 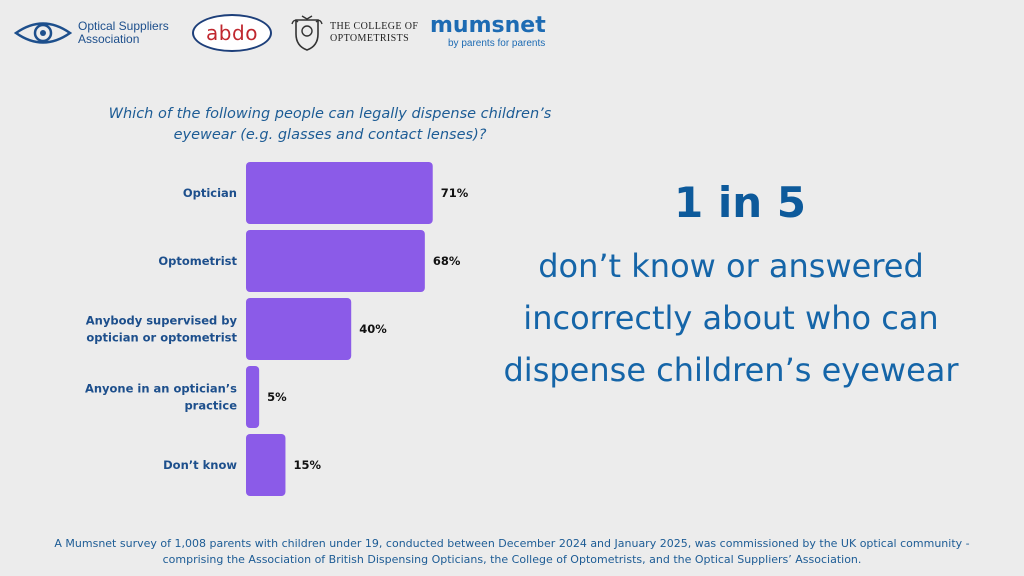 I want to click on category-label-4: Don’t know, so click(x=200, y=465).